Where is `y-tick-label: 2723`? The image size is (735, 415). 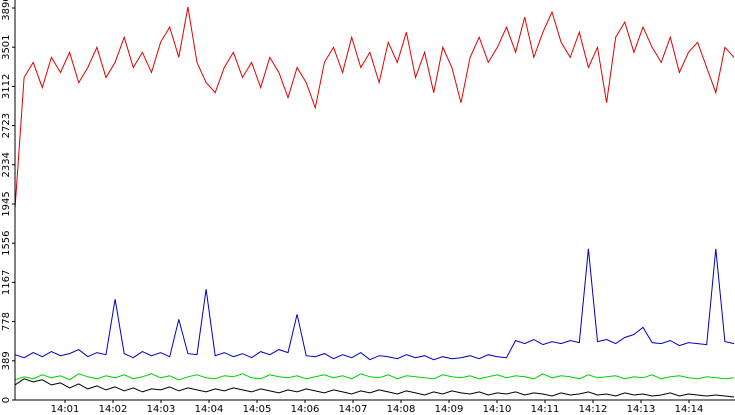 y-tick-label: 2723 is located at coordinates (6, 125).